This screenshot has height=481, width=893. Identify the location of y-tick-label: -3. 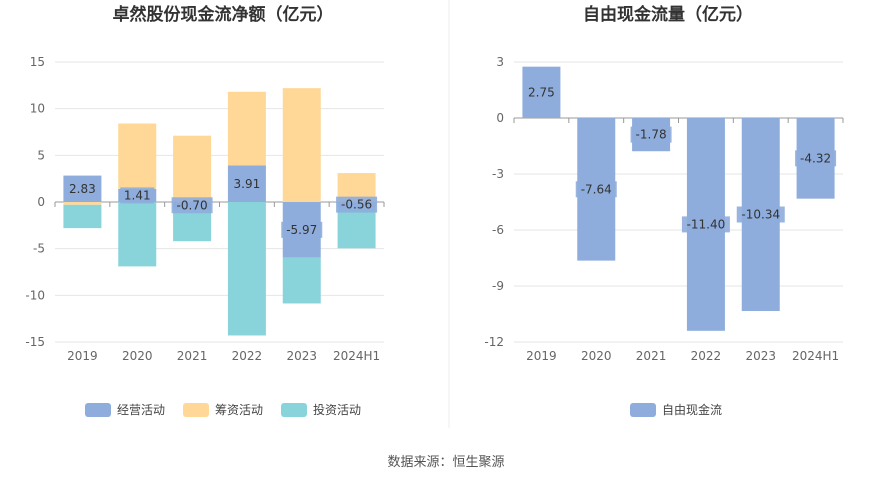
(498, 174).